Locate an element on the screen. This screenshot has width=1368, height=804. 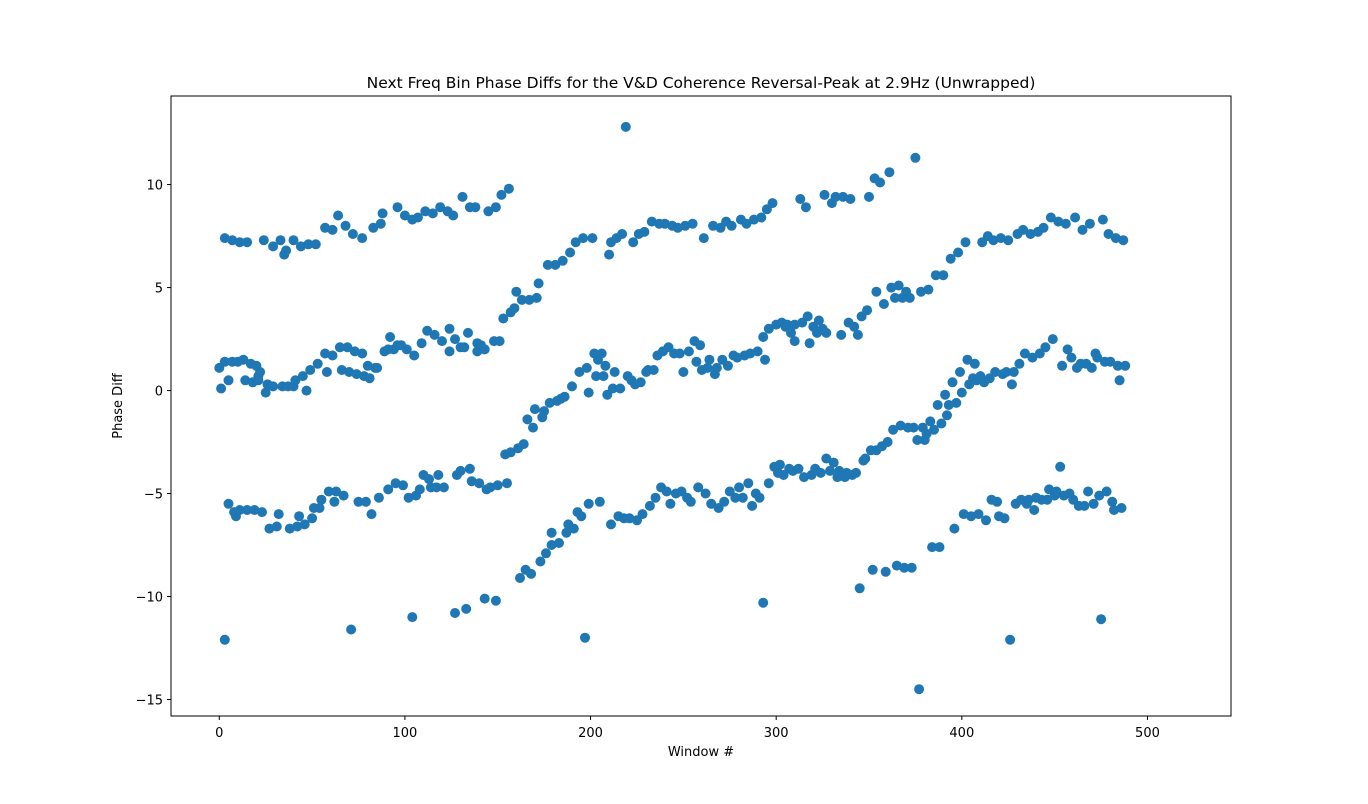
x-tick-label: 0 is located at coordinates (219, 733).